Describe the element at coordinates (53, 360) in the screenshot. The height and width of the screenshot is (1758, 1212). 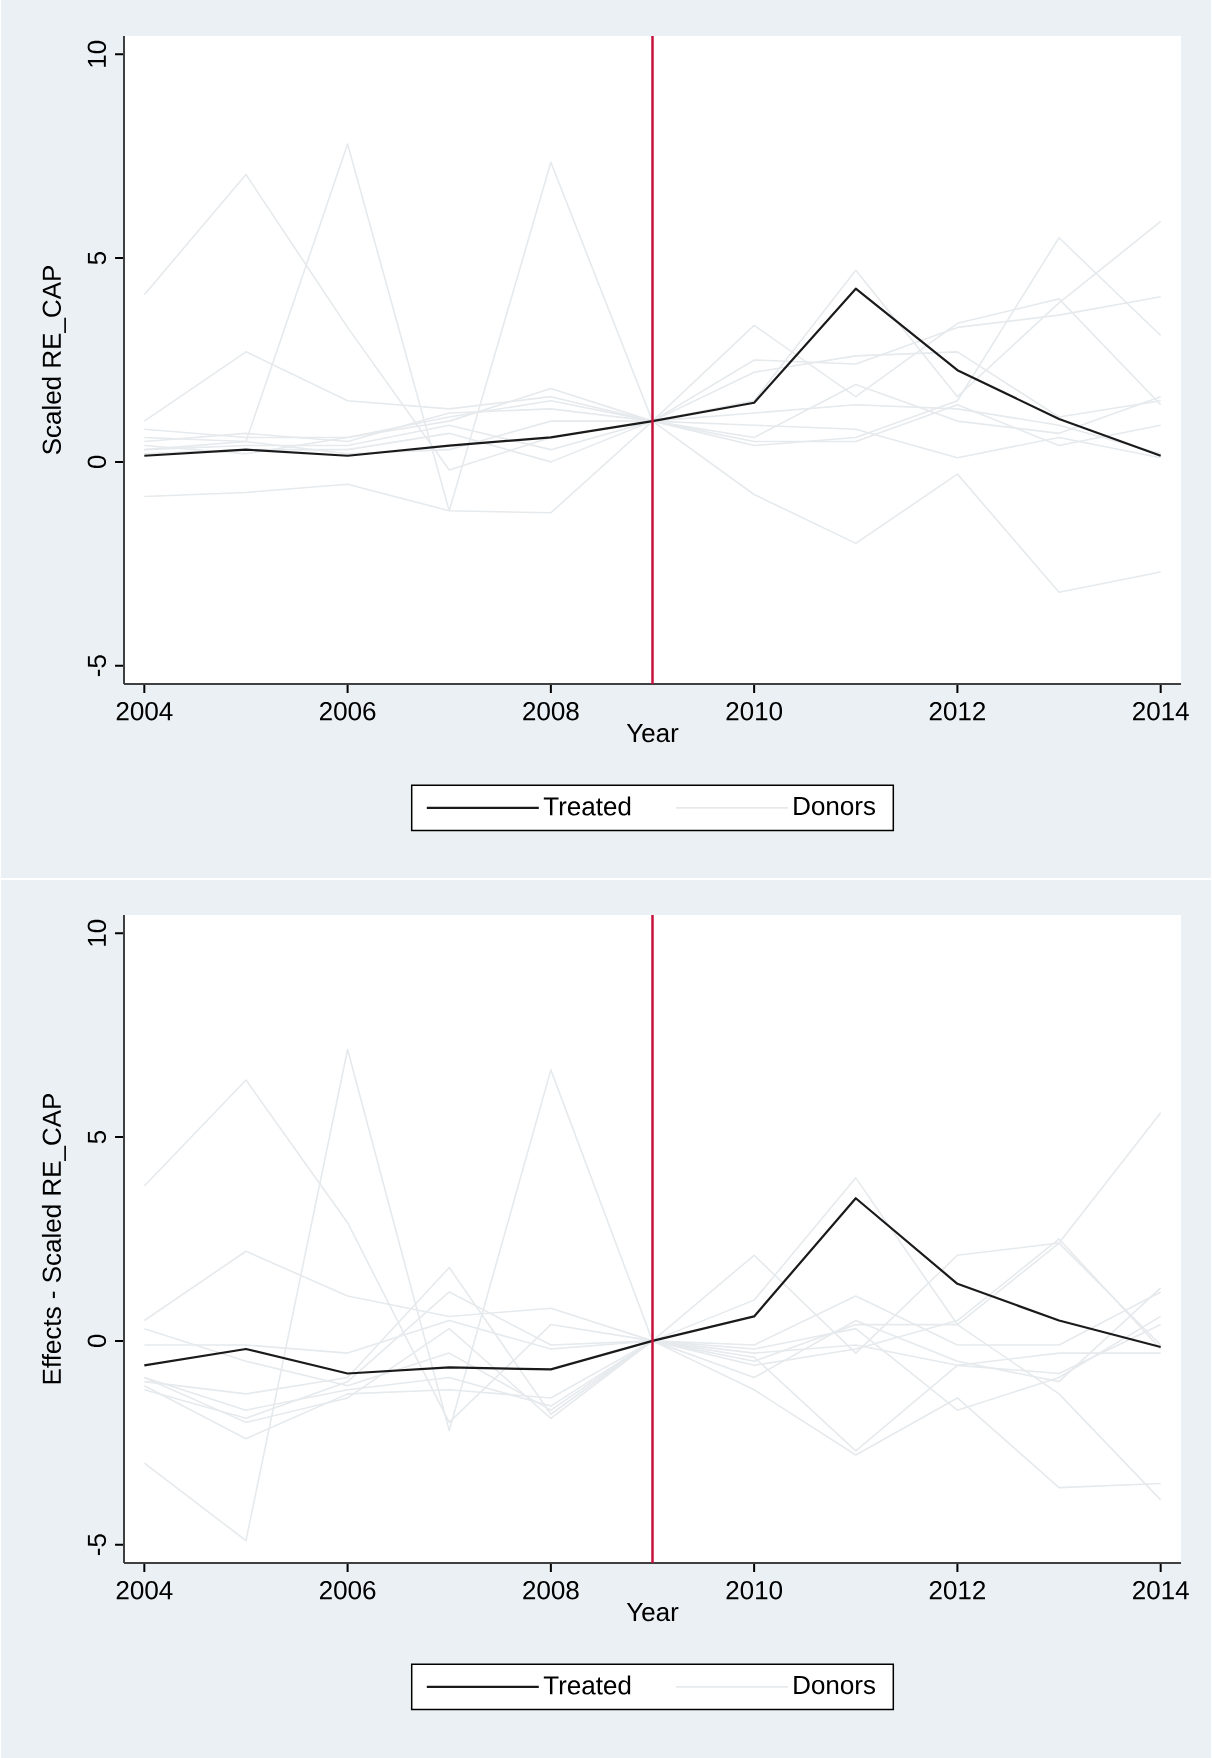
I see `y-axis-title: Scaled RE_CAP` at that location.